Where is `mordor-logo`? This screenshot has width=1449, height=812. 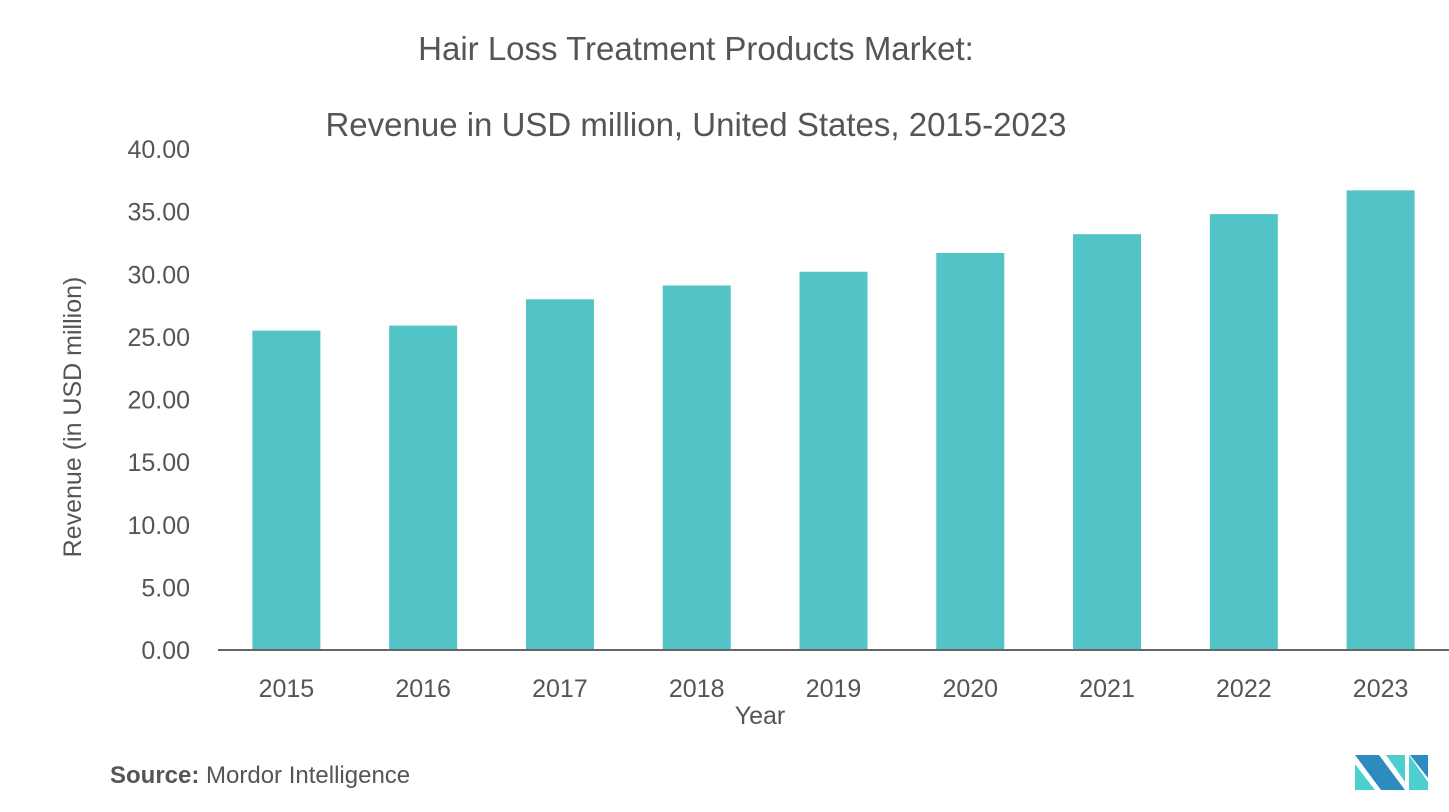 mordor-logo is located at coordinates (1391, 772).